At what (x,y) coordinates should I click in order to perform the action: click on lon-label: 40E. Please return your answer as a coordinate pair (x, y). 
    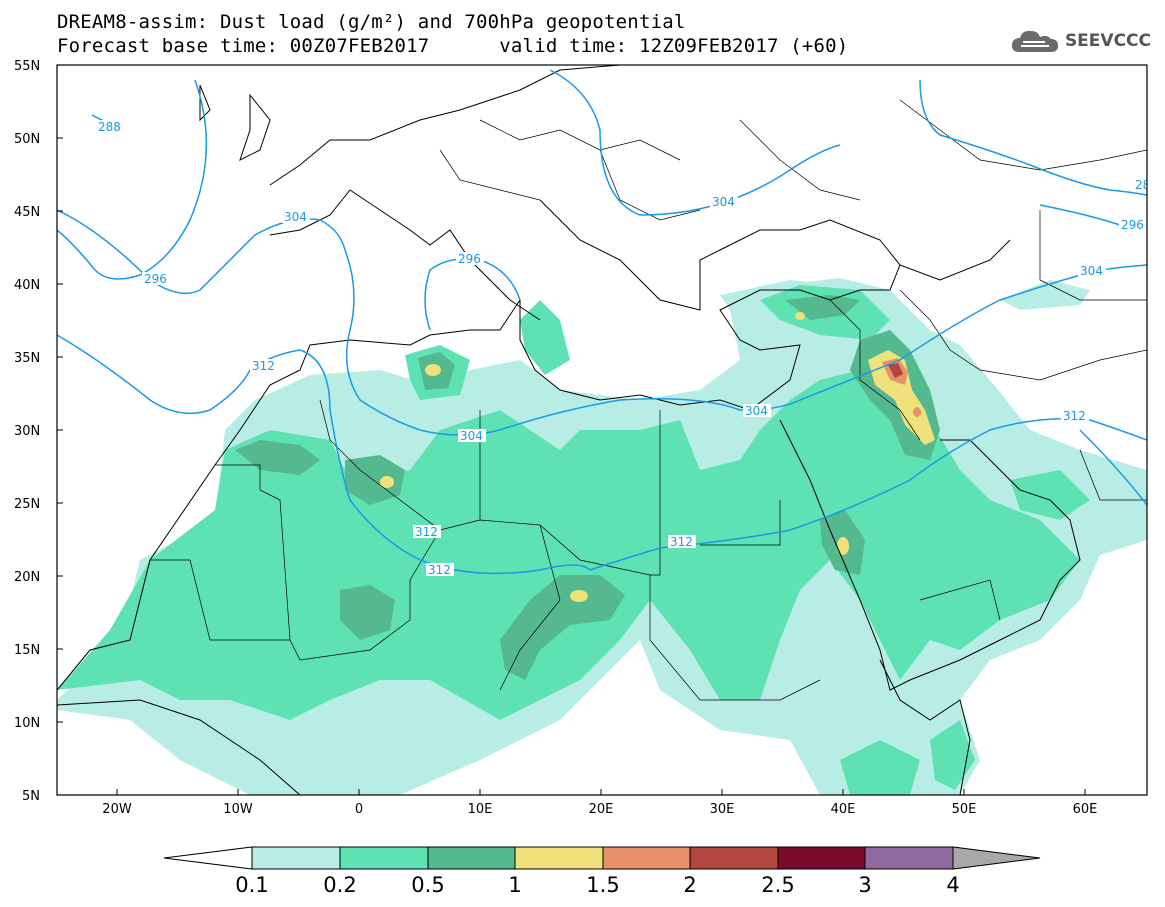
    Looking at the image, I should click on (843, 809).